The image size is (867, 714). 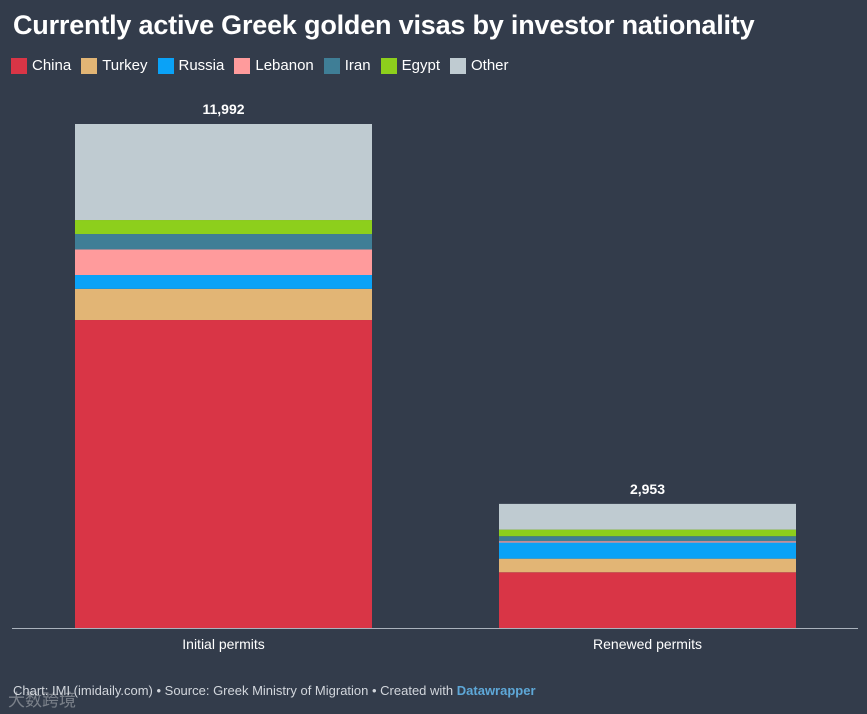 What do you see at coordinates (647, 533) in the screenshot?
I see `bar-segment-egypt-renewed` at bounding box center [647, 533].